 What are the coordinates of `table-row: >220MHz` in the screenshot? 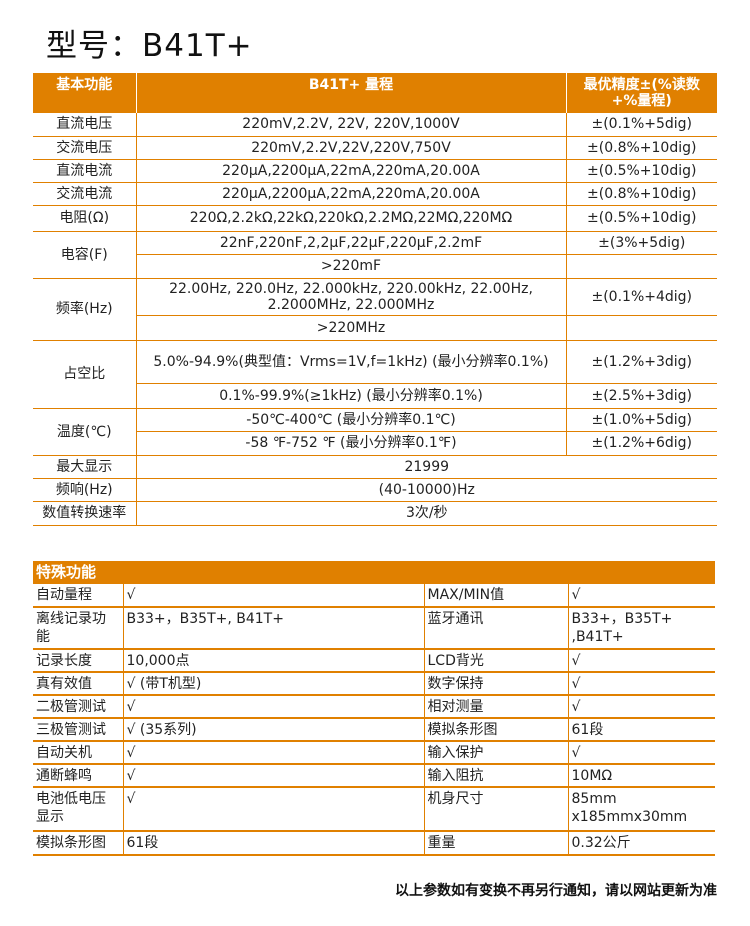 It's located at (375, 328).